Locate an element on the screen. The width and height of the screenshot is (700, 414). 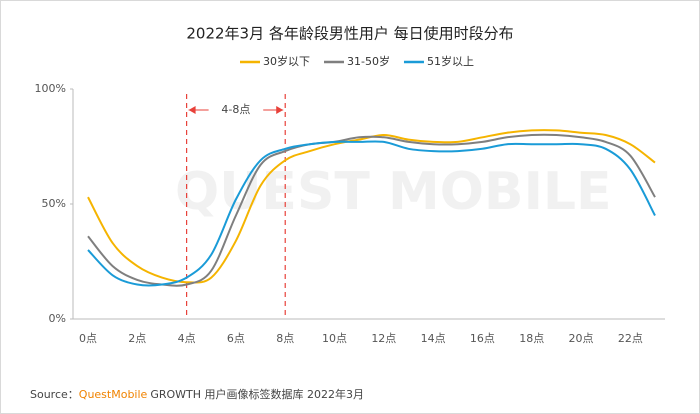
source-brand: QuestMobile is located at coordinates (113, 394).